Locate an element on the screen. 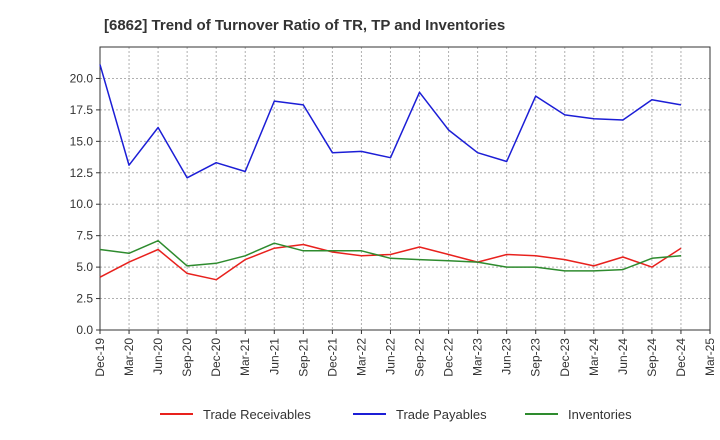 This screenshot has height=440, width=720. y-tick-label: 7.5 is located at coordinates (84, 236).